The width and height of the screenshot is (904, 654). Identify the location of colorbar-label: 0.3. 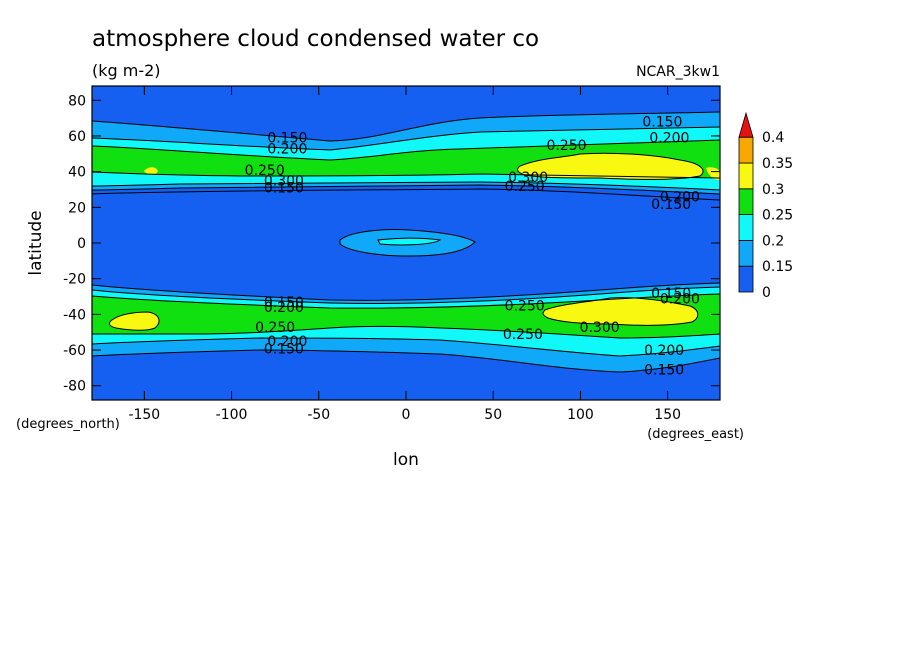
(773, 190).